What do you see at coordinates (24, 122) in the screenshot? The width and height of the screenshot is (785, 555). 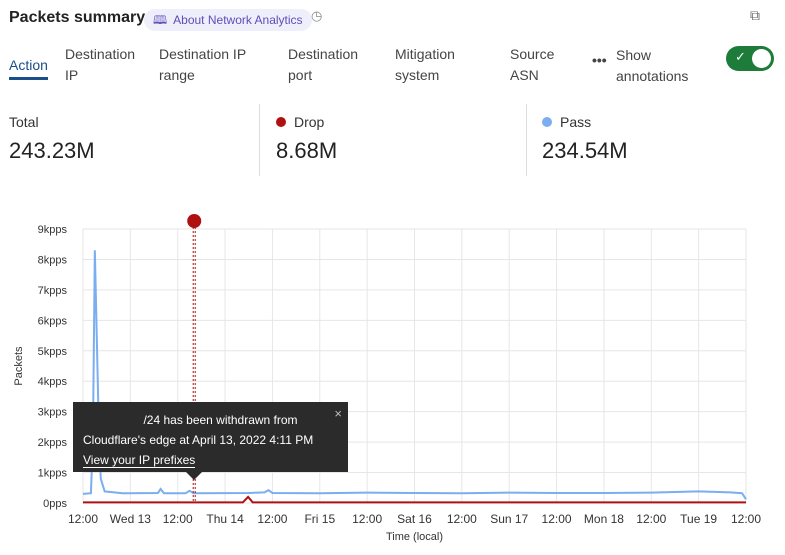 I see `stat-label: Total` at bounding box center [24, 122].